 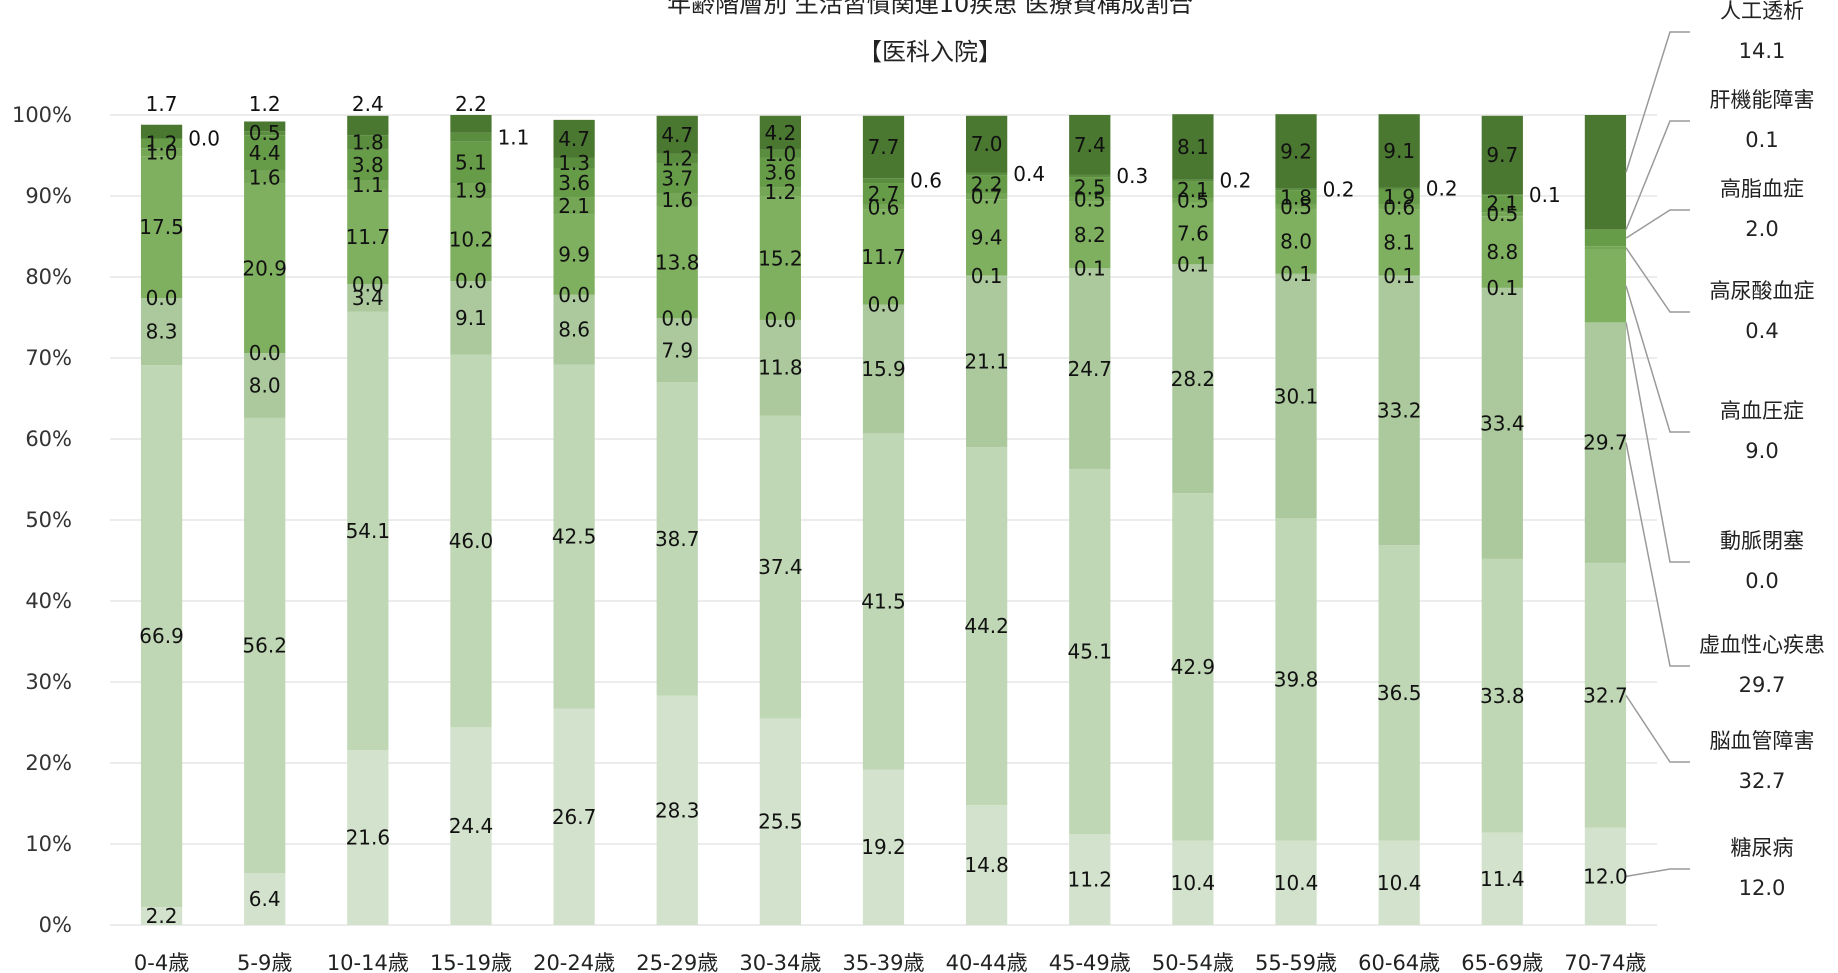 I want to click on data-label: 21.6, so click(x=368, y=838).